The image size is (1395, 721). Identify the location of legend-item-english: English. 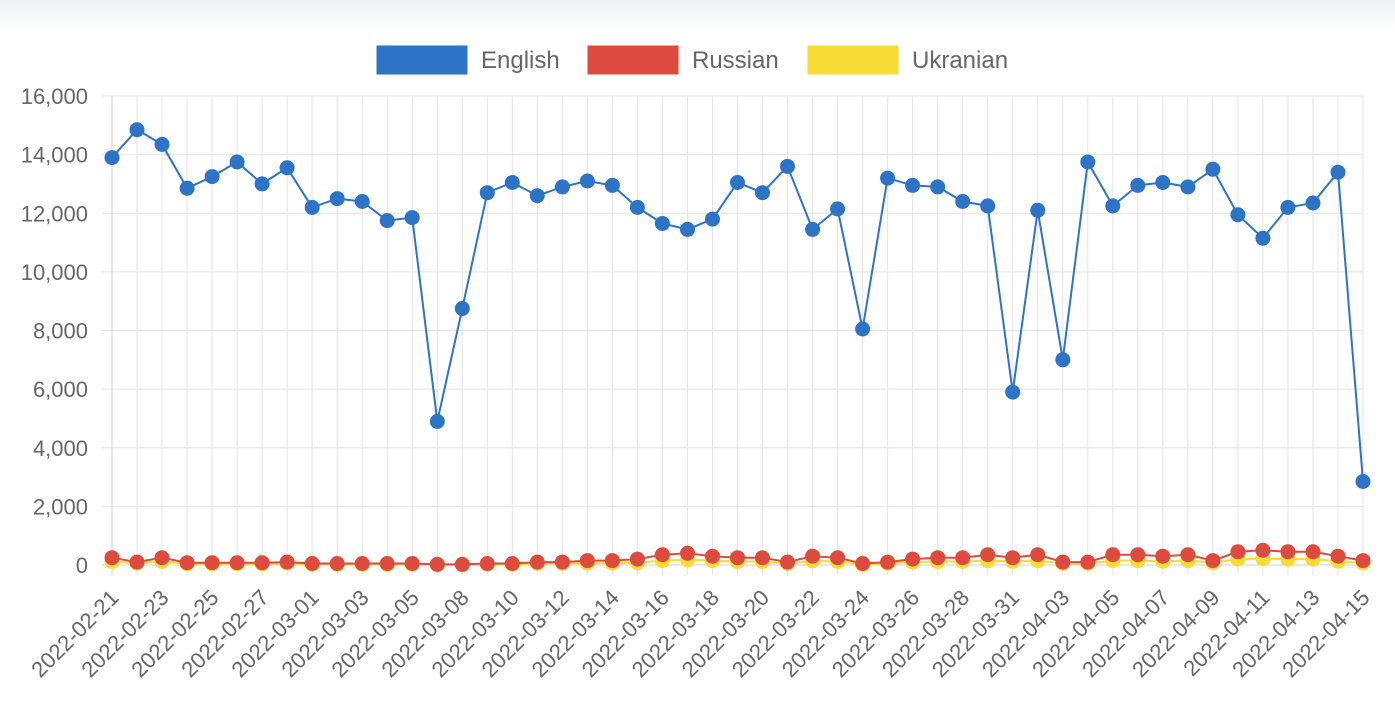
(468, 60).